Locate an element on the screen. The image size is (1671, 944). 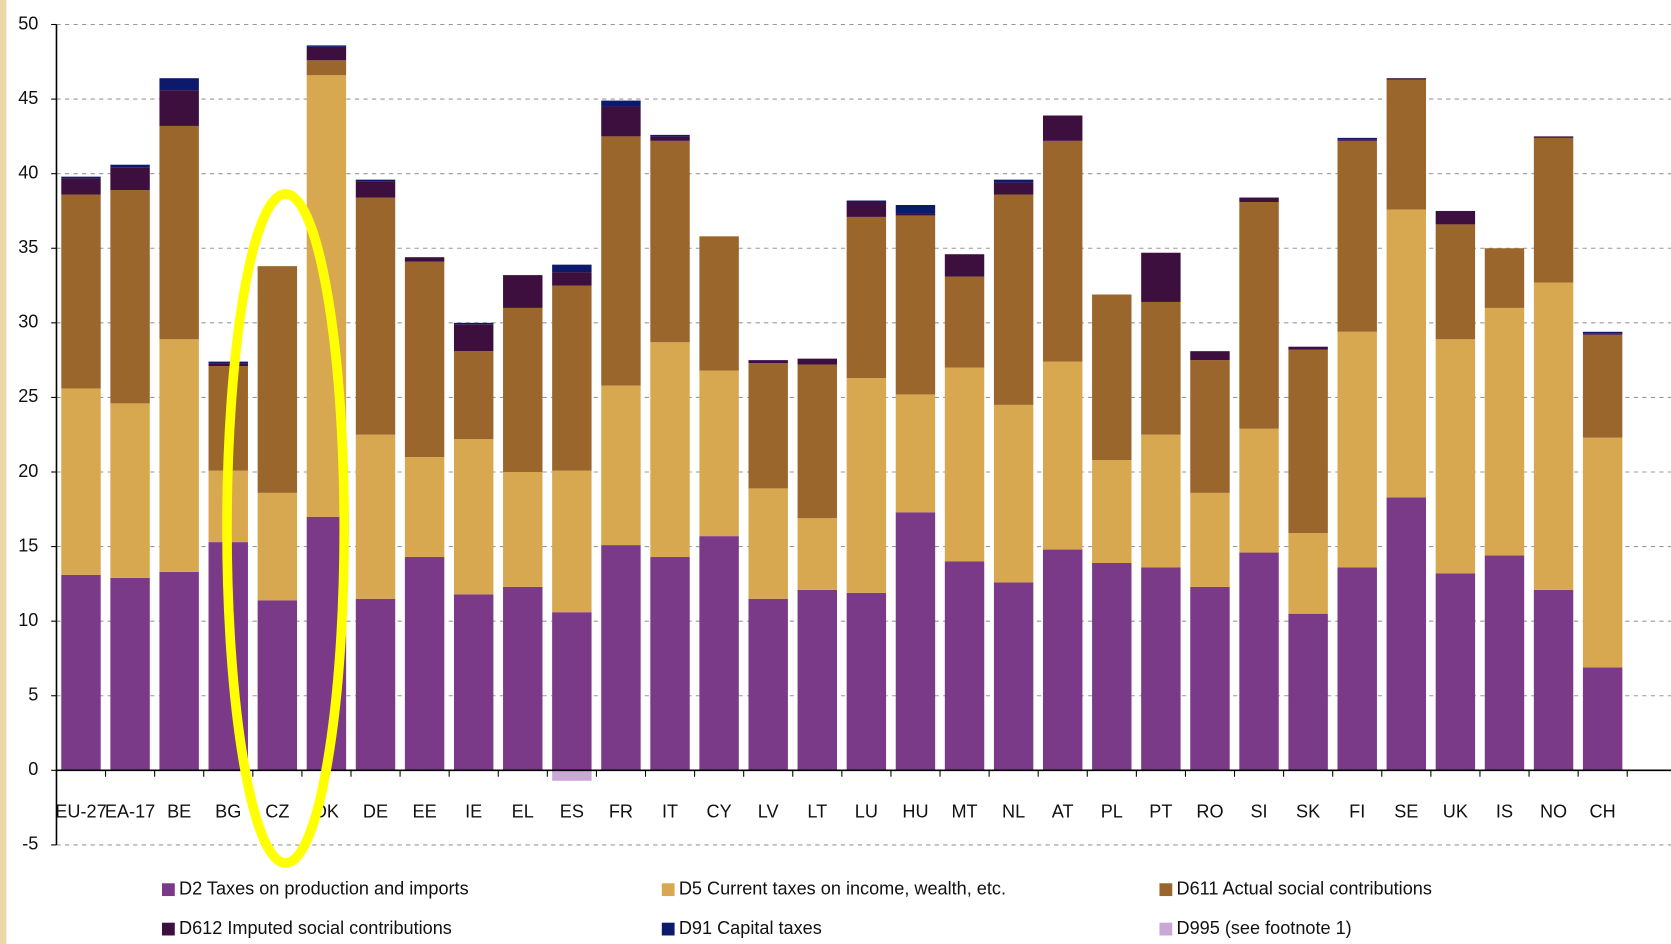
x-tick-label: DE is located at coordinates (375, 812).